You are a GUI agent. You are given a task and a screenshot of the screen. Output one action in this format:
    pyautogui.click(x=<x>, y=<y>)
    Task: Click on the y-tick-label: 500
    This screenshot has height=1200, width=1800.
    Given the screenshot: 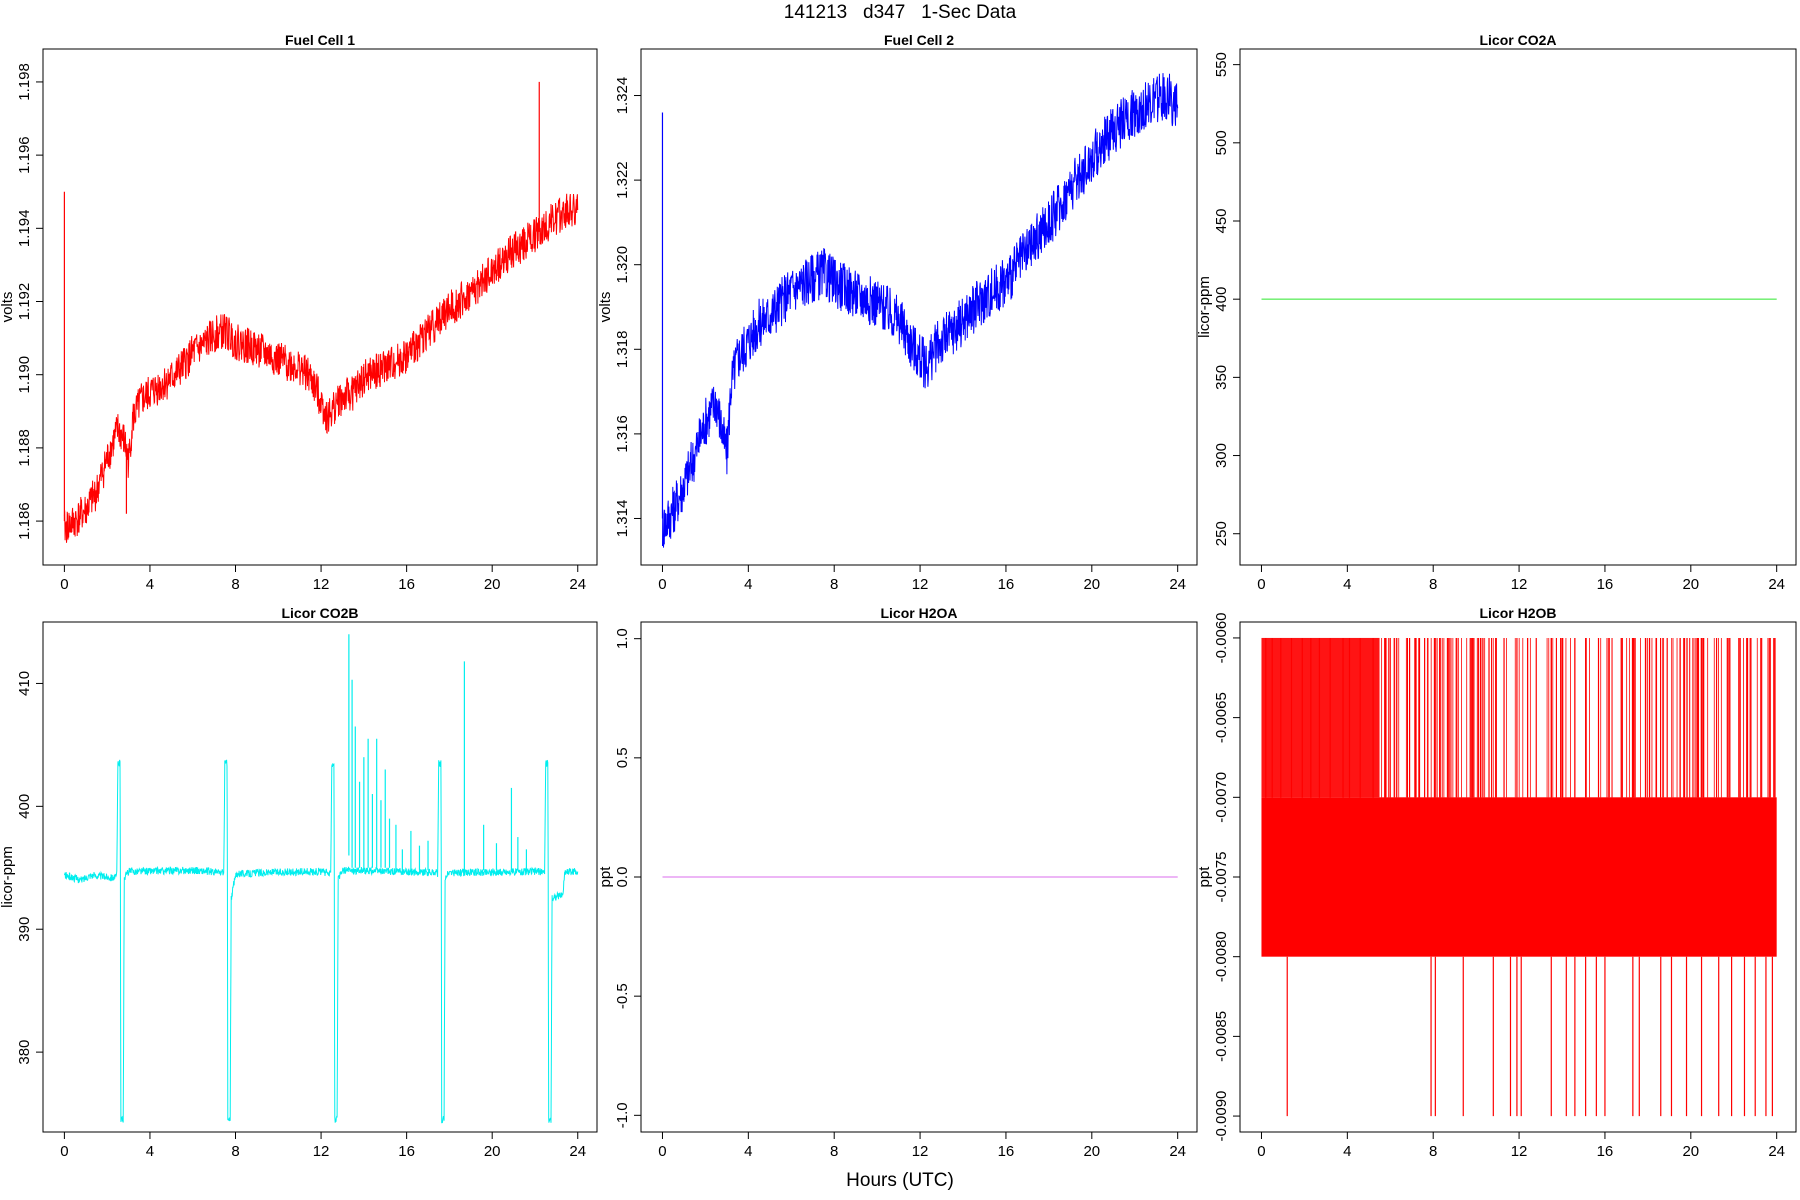 What is the action you would take?
    pyautogui.click(x=1221, y=142)
    